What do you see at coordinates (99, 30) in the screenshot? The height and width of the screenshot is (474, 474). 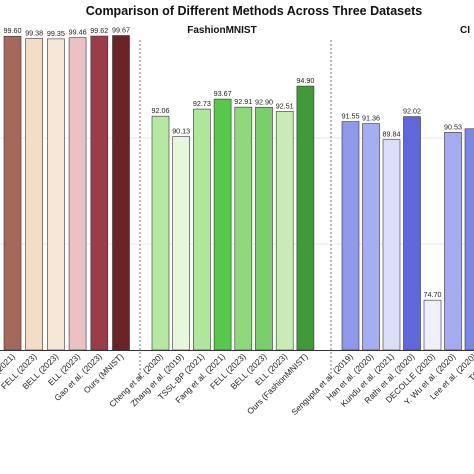 I see `bar-value-label: 99.62` at bounding box center [99, 30].